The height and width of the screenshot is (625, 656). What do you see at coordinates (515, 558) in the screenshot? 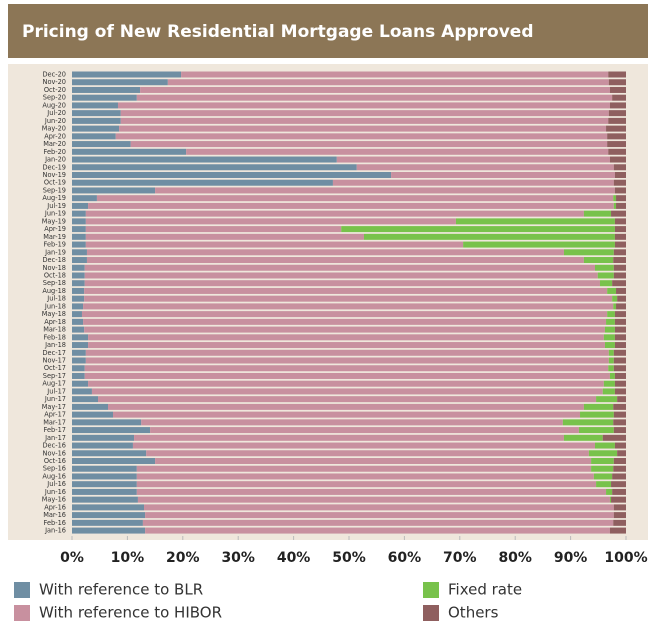
I see `x-tick-label: 80%` at bounding box center [515, 558].